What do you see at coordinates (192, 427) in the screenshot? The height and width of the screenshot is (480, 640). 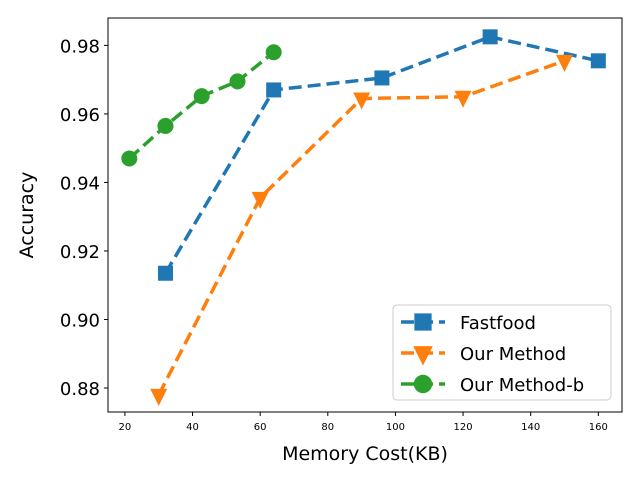 I see `x-tick-label: 40` at bounding box center [192, 427].